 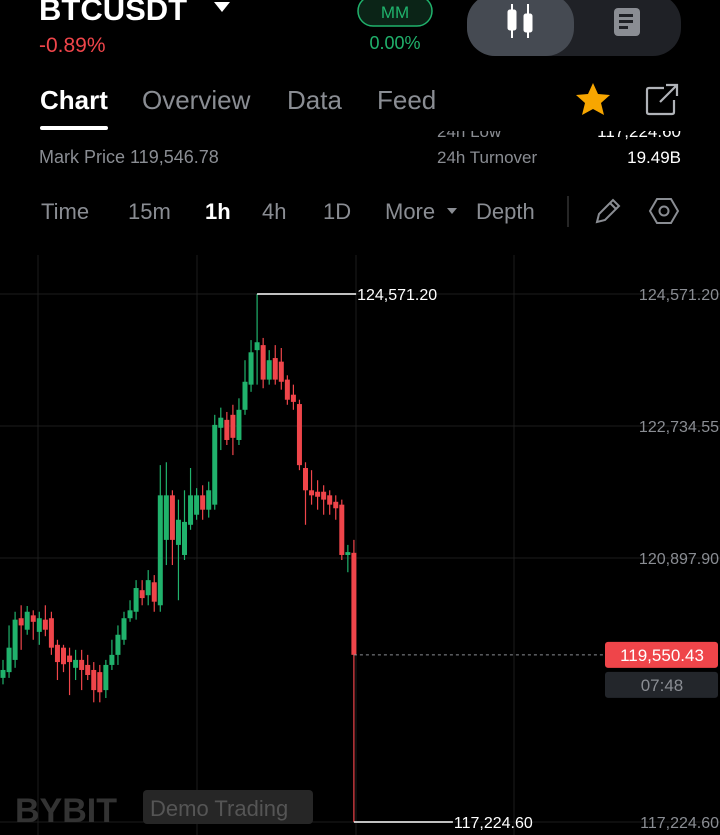 I want to click on watermark-mode: Demo Trading, so click(x=219, y=808).